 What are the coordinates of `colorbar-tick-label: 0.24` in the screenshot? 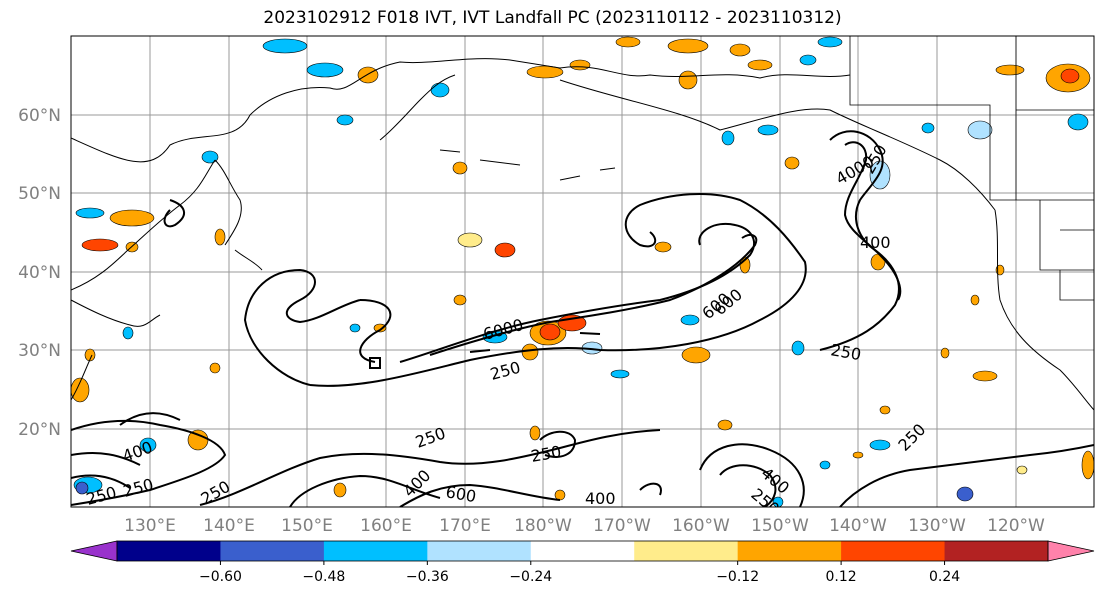 It's located at (944, 577).